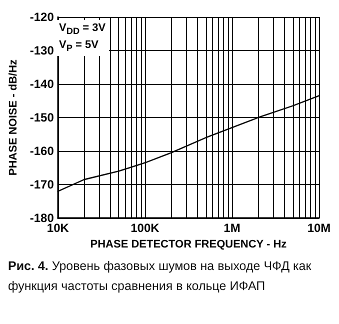  What do you see at coordinates (42, 185) in the screenshot?
I see `y-tick-label: -170` at bounding box center [42, 185].